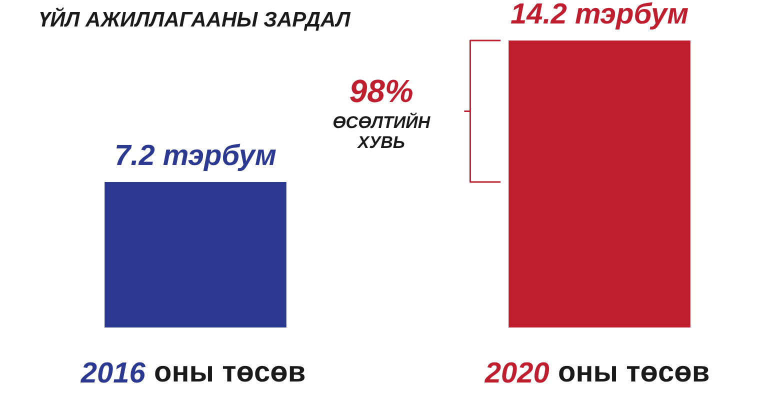  I want to click on annotation: 98%, so click(381, 91).